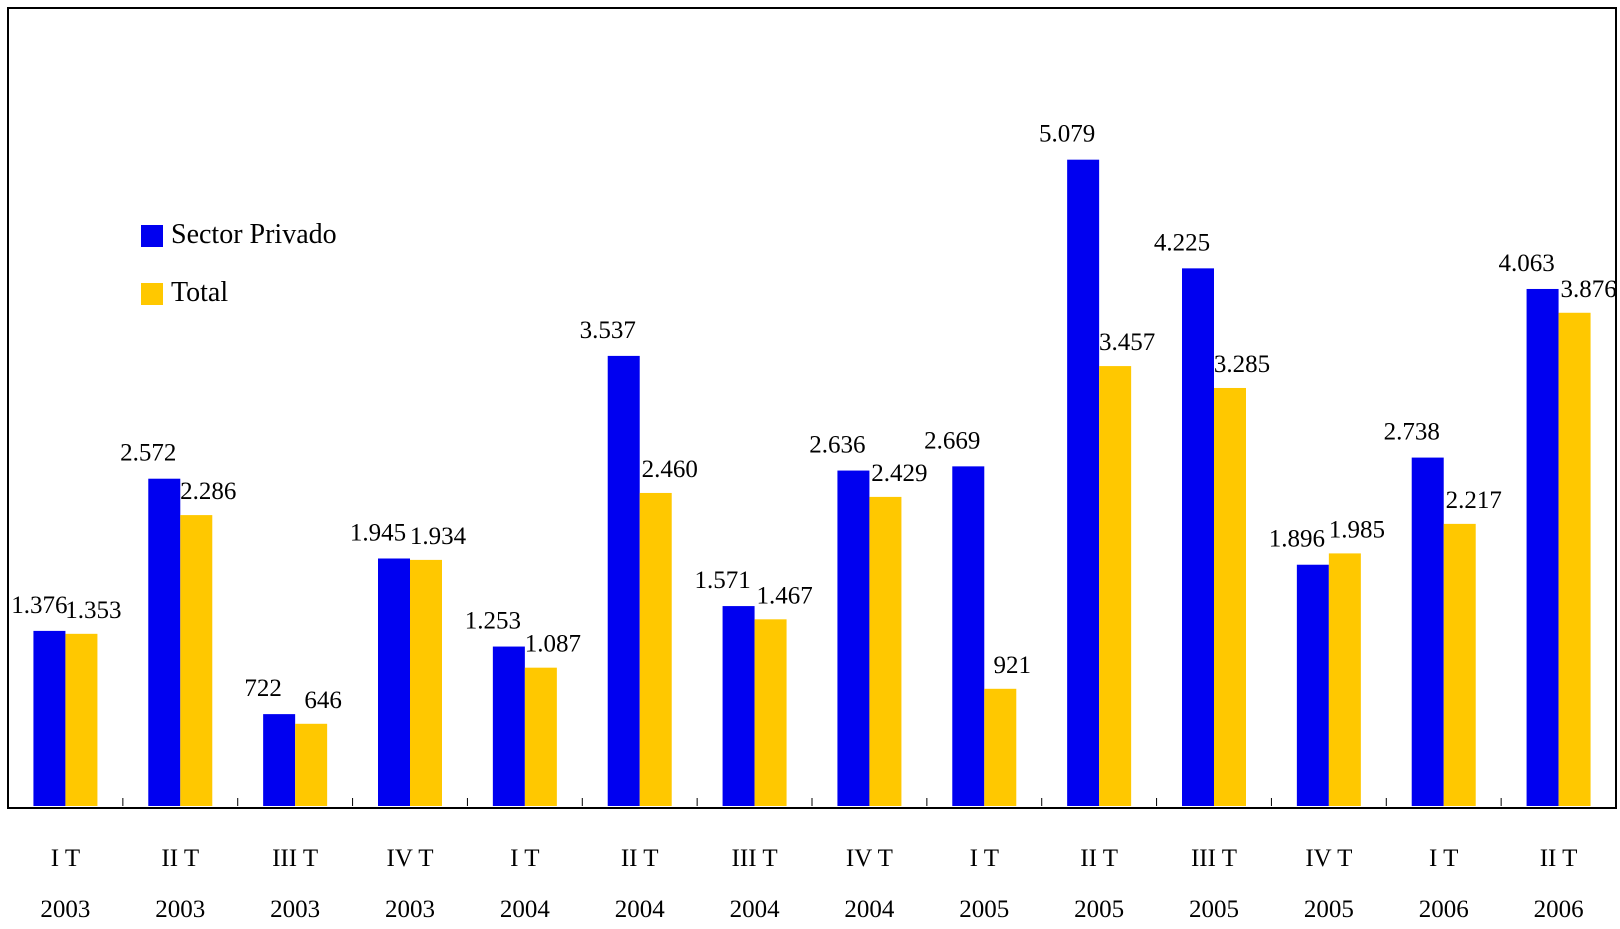 The height and width of the screenshot is (929, 1620). What do you see at coordinates (378, 532) in the screenshot?
I see `data-label-sector-privado-3: 1.945` at bounding box center [378, 532].